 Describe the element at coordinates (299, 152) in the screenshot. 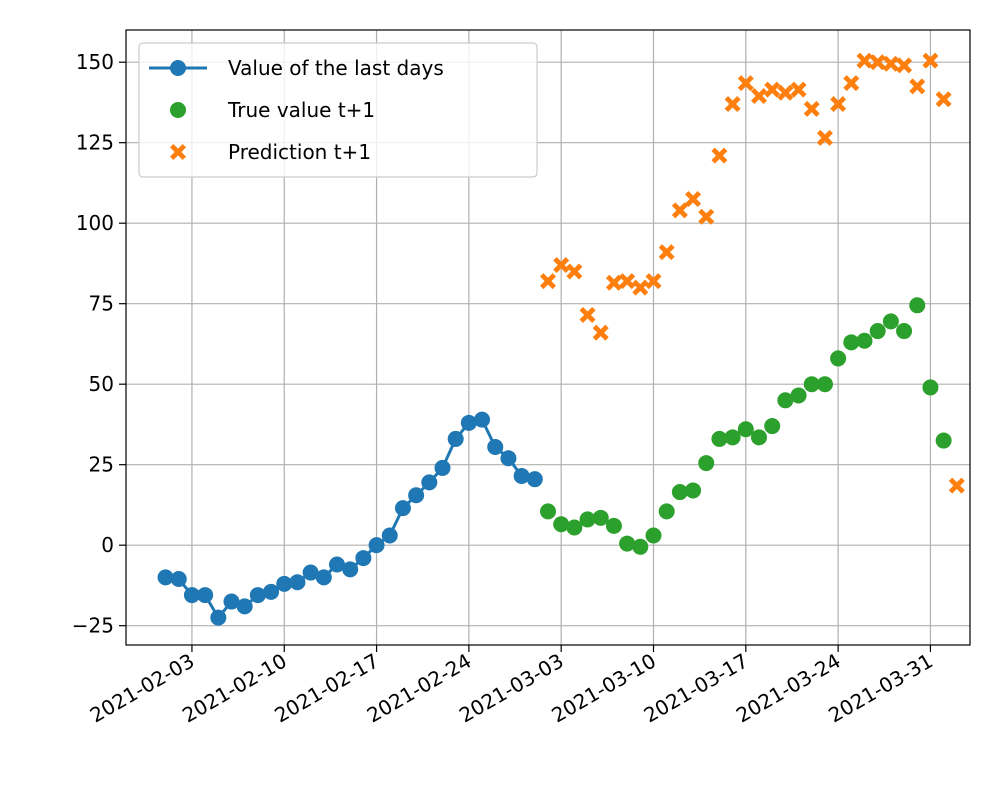

I see `legend-label: Prediction t+1` at that location.